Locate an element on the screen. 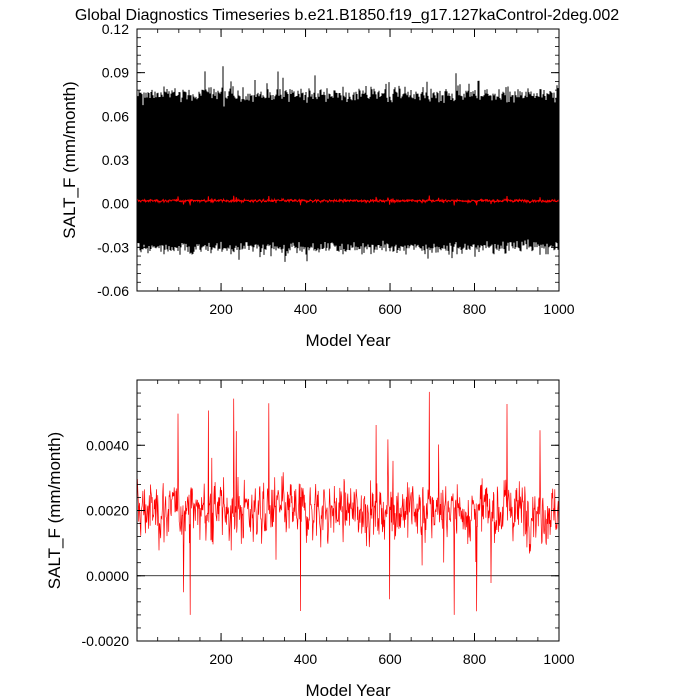 The image size is (700, 700). y-tick-label: 0.0040 is located at coordinates (107, 445).